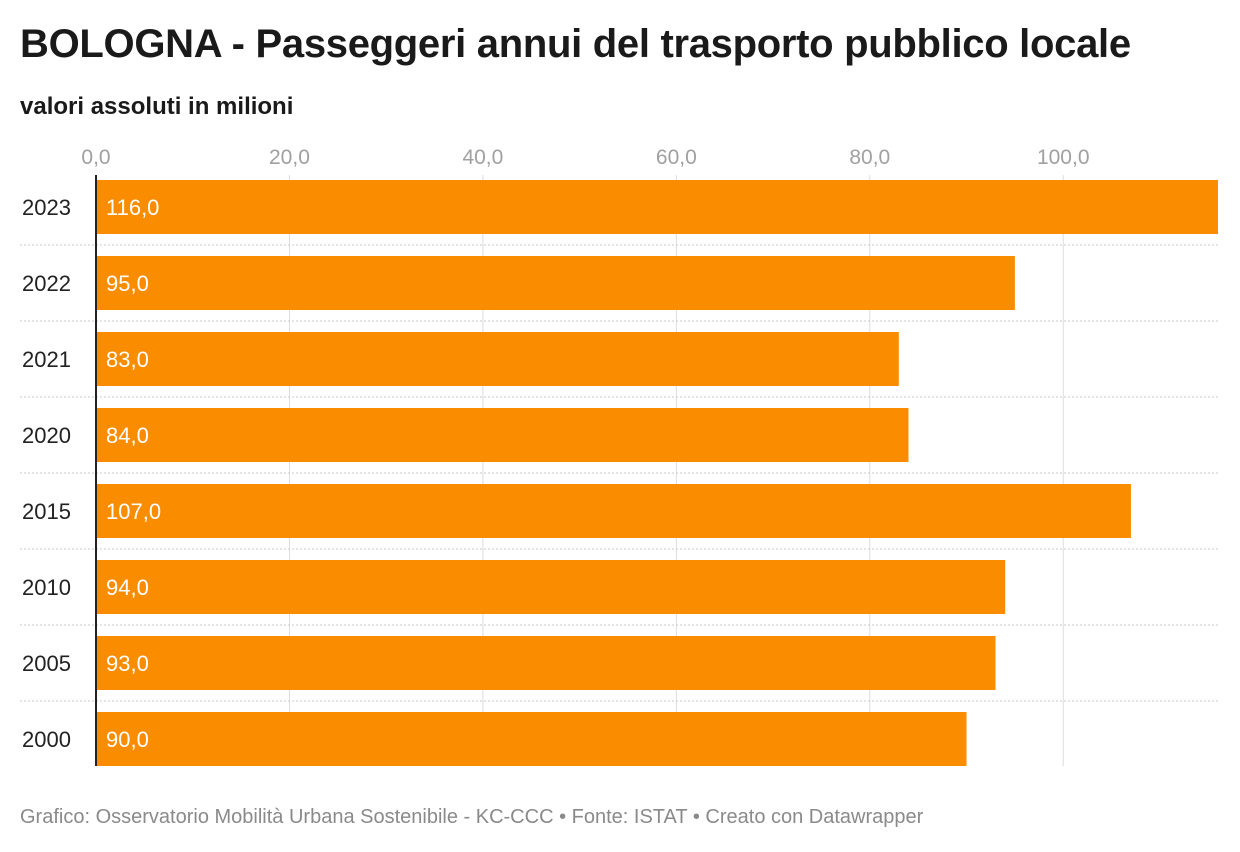 This screenshot has height=852, width=1240. What do you see at coordinates (869, 157) in the screenshot?
I see `x-tick-label: 80,0` at bounding box center [869, 157].